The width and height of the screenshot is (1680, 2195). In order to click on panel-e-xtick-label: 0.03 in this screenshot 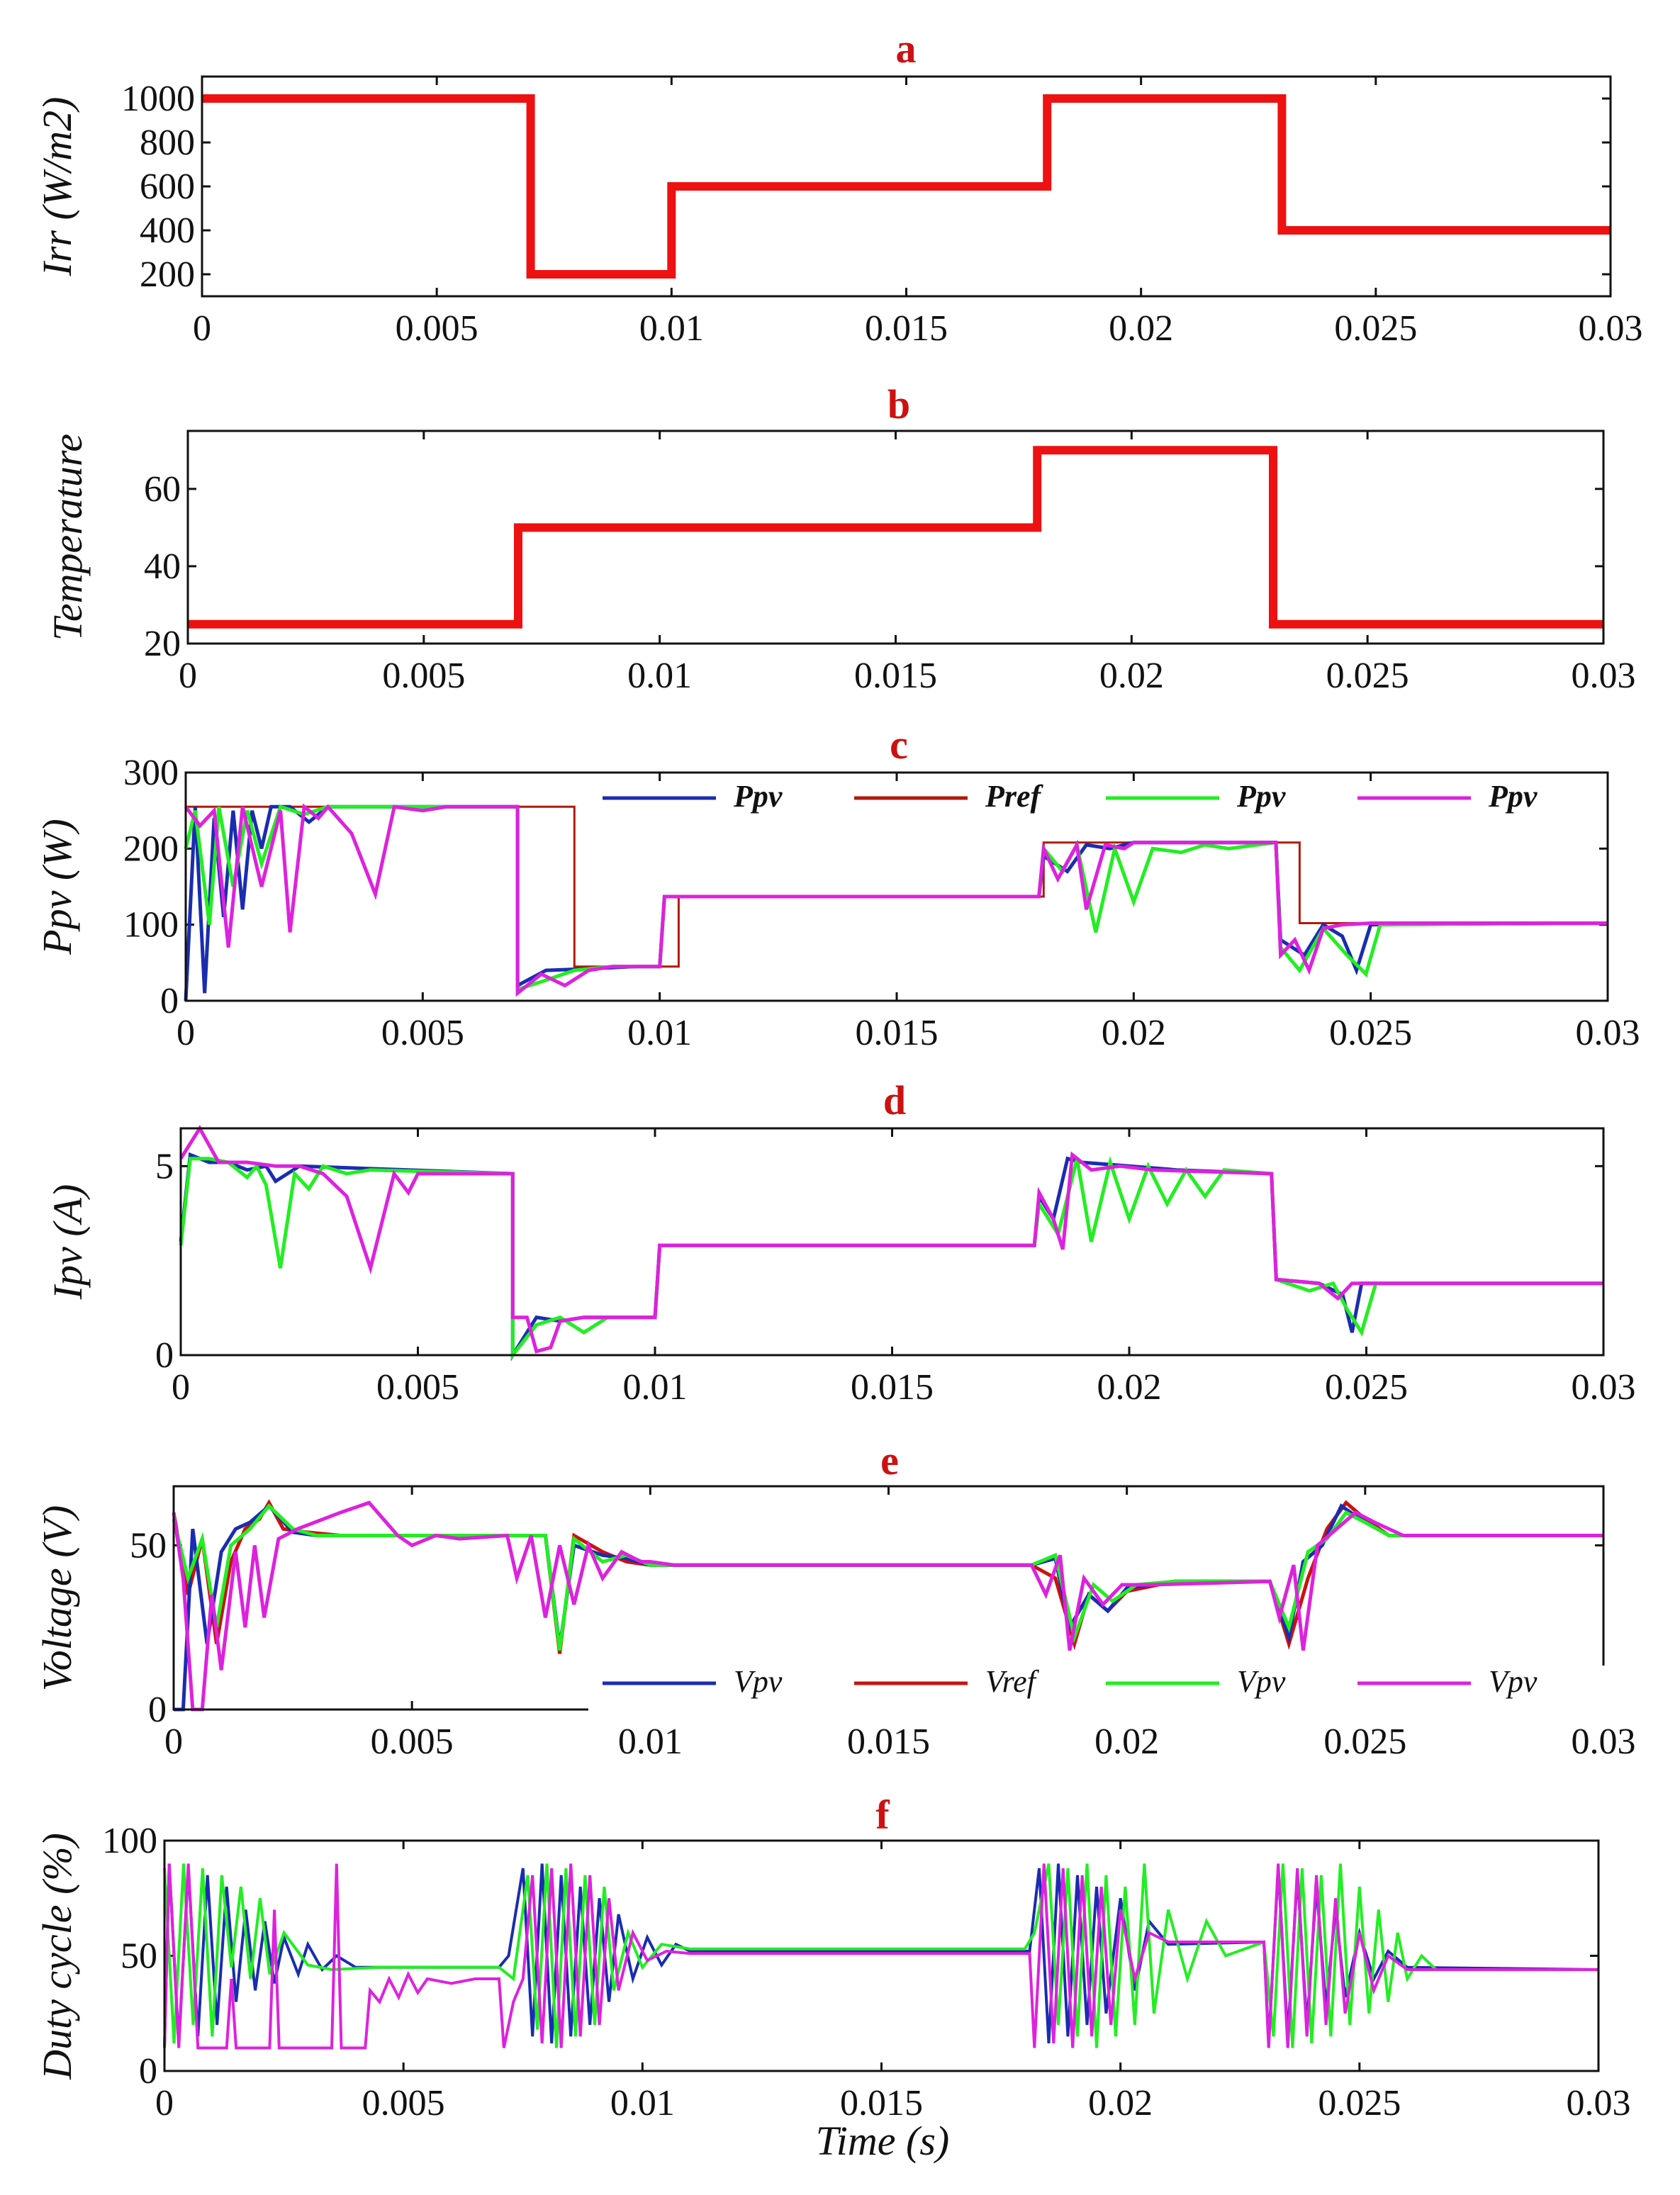, I will do `click(1604, 1742)`.